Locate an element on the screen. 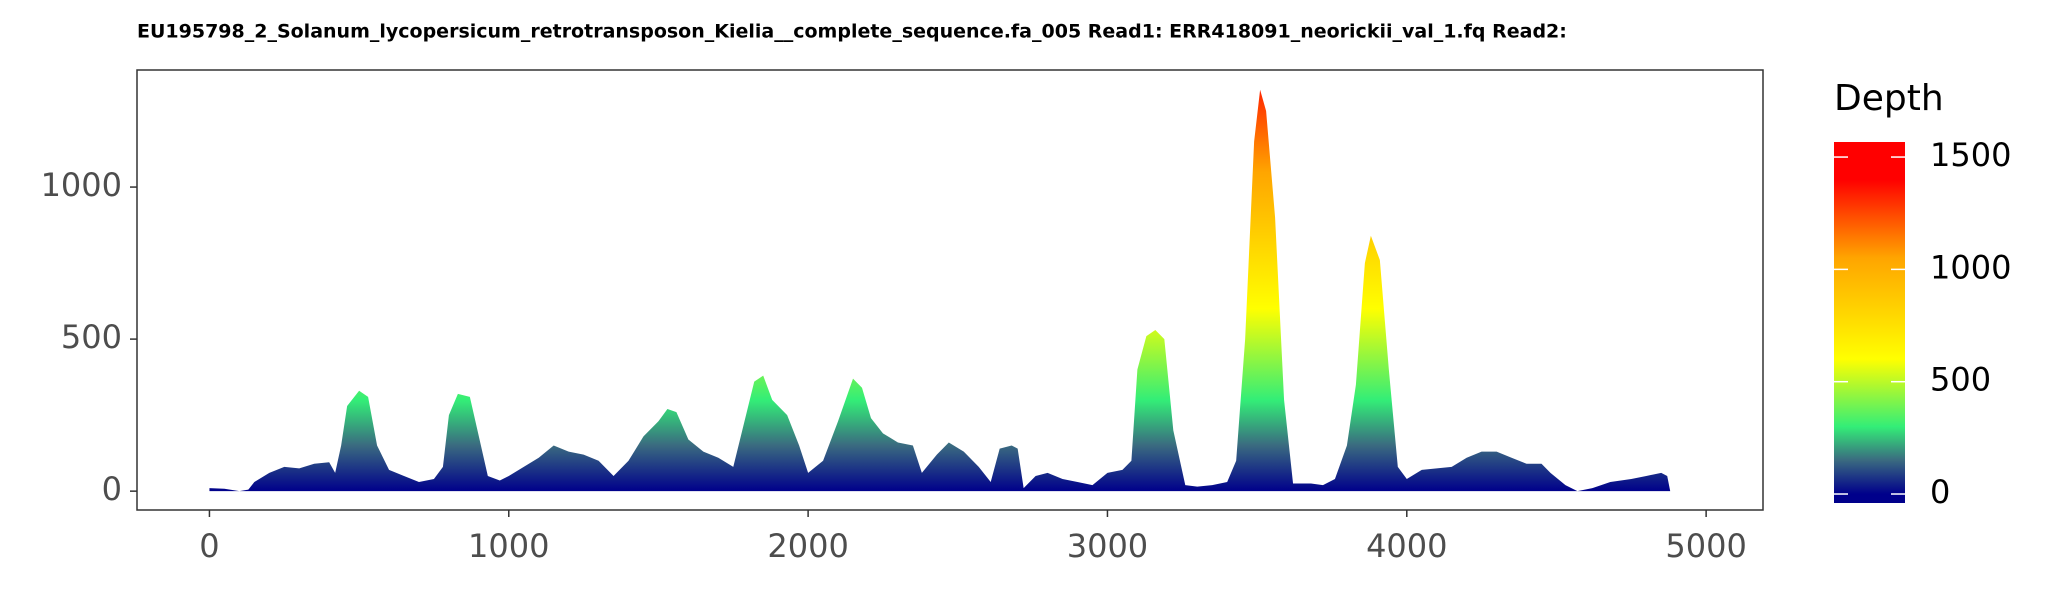 This screenshot has height=590, width=2066. colorbar is located at coordinates (1869, 322).